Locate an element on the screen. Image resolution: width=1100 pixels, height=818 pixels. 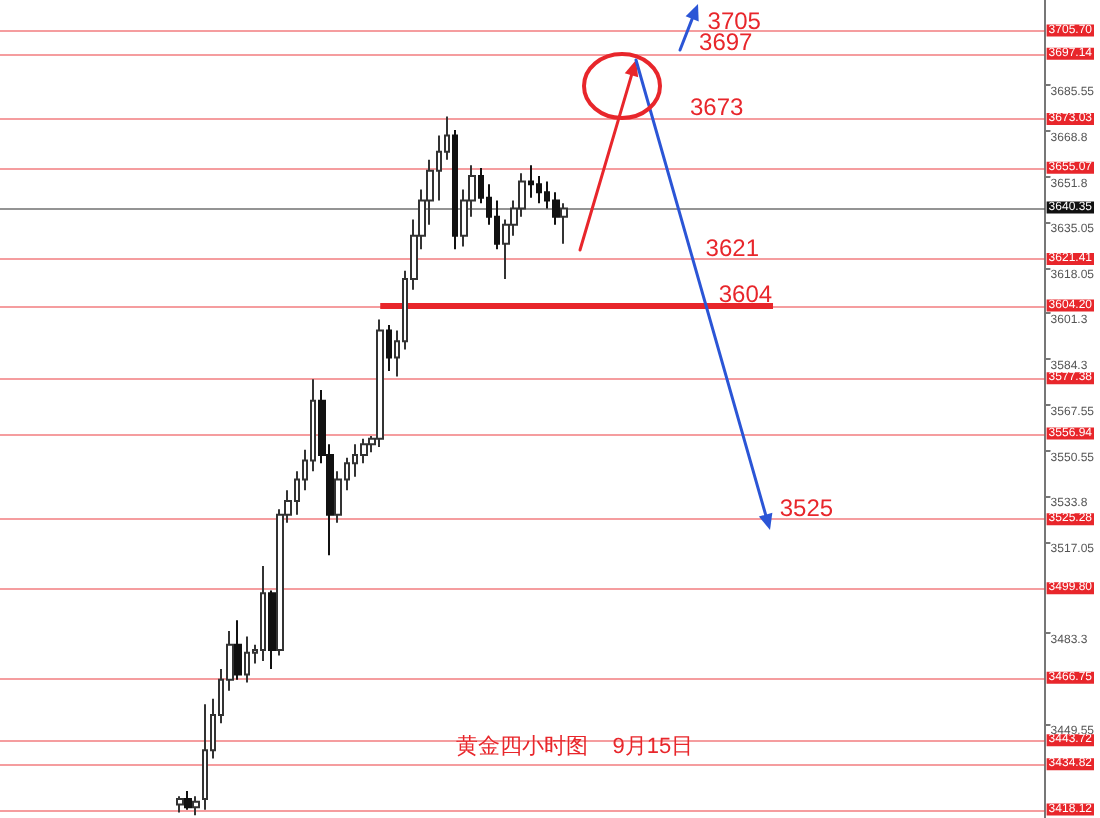
annotation: 3621 is located at coordinates (732, 248).